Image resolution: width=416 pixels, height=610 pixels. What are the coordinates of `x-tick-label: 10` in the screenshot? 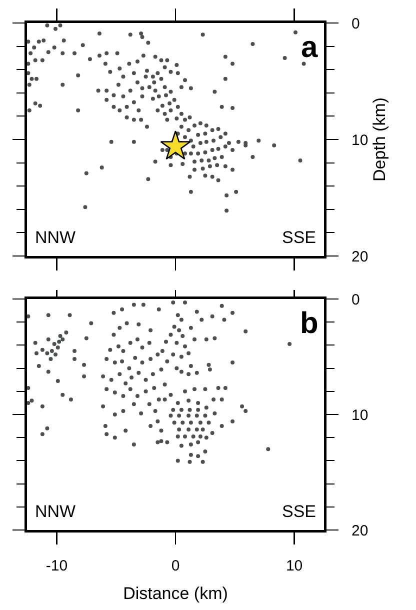 It's located at (294, 566).